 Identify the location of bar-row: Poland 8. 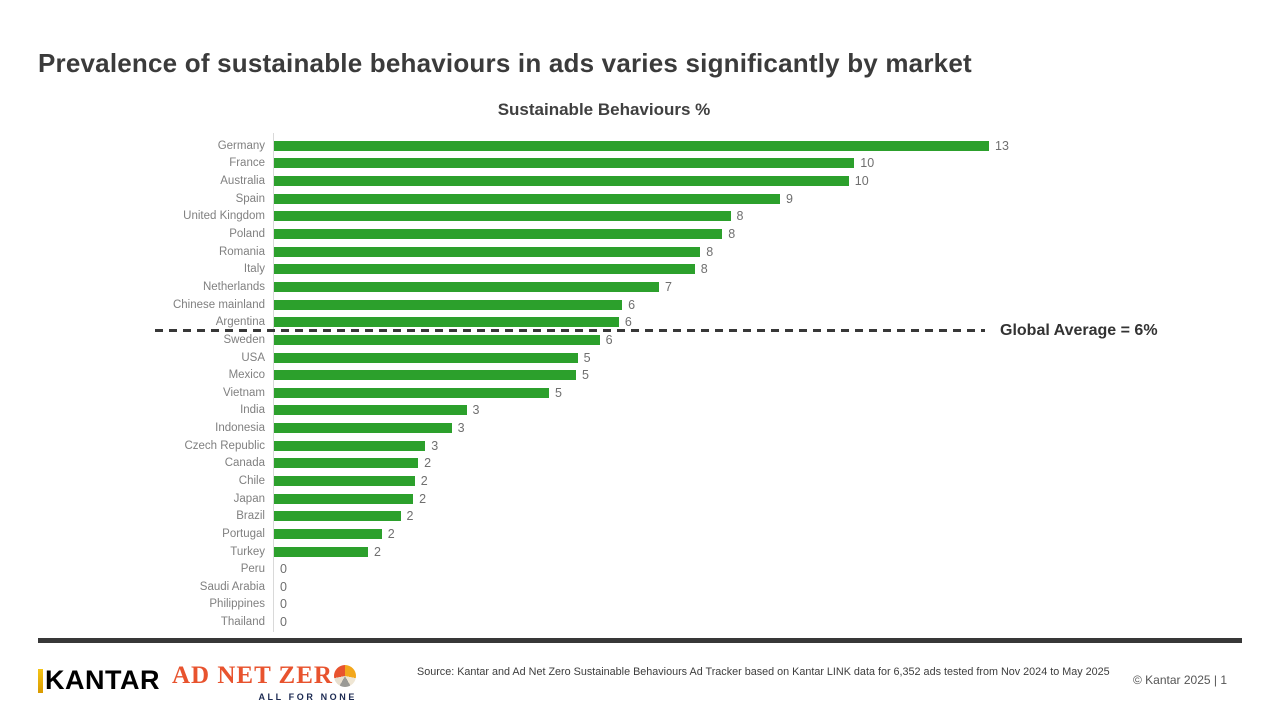
(640, 234).